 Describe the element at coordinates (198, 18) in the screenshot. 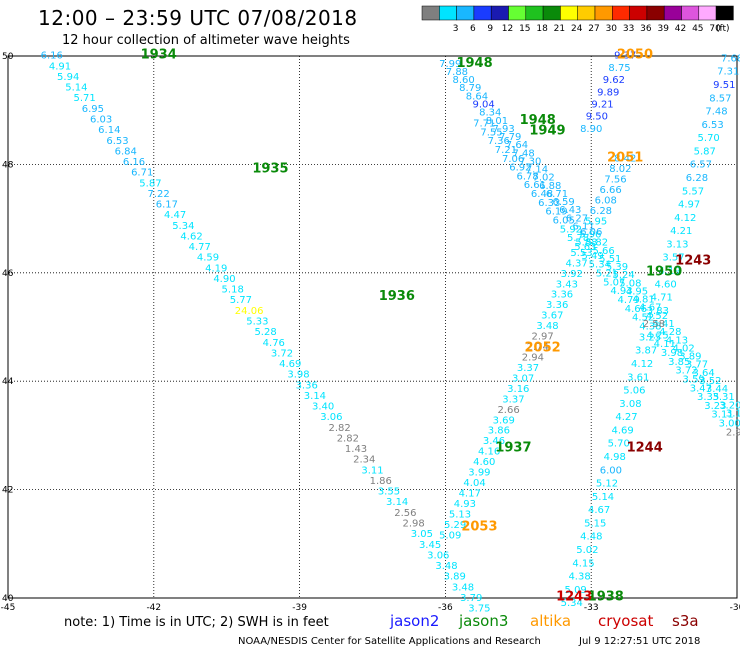

I see `map-title: 12:00 – 23:59 UTC 07/08/2018` at that location.